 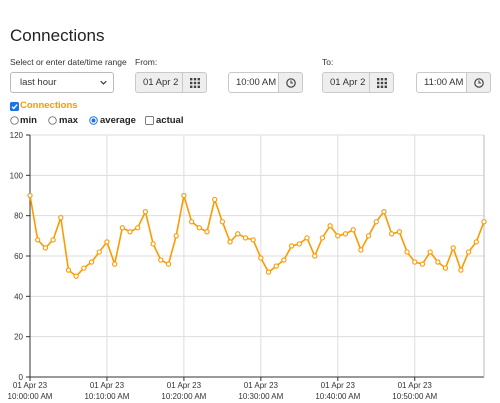 I want to click on max-radio, so click(x=52, y=120).